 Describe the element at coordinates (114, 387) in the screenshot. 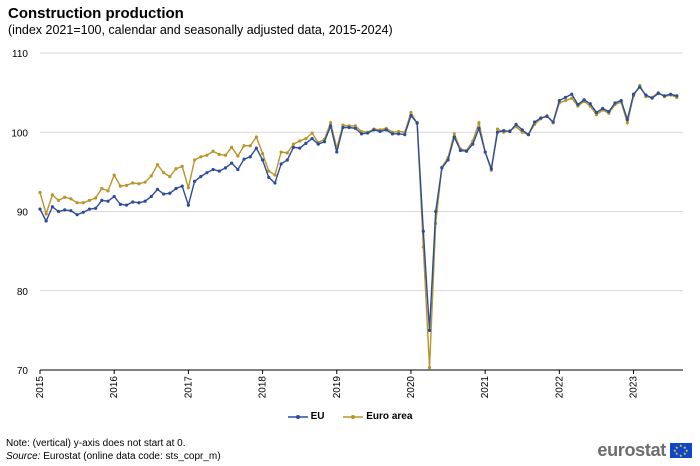

I see `x-tick-label: 2016` at that location.